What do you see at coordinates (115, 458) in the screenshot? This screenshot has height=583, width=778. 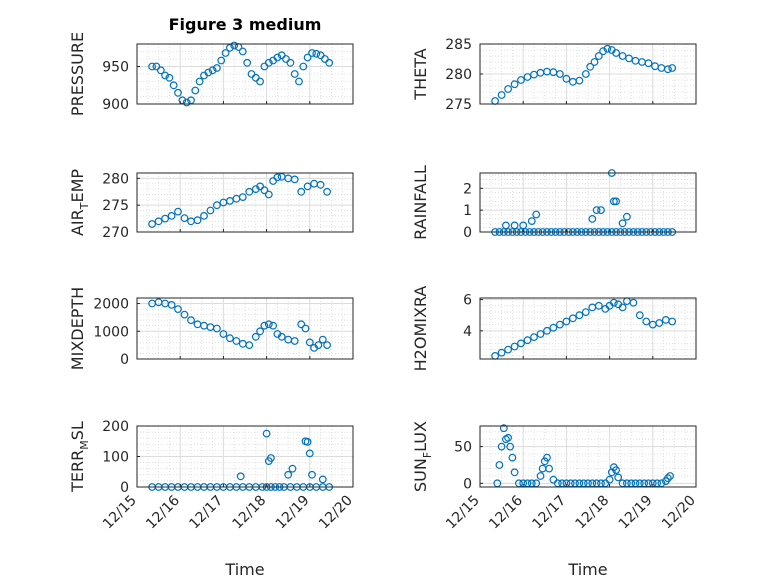 I see `y-tick-label: 100` at bounding box center [115, 458].